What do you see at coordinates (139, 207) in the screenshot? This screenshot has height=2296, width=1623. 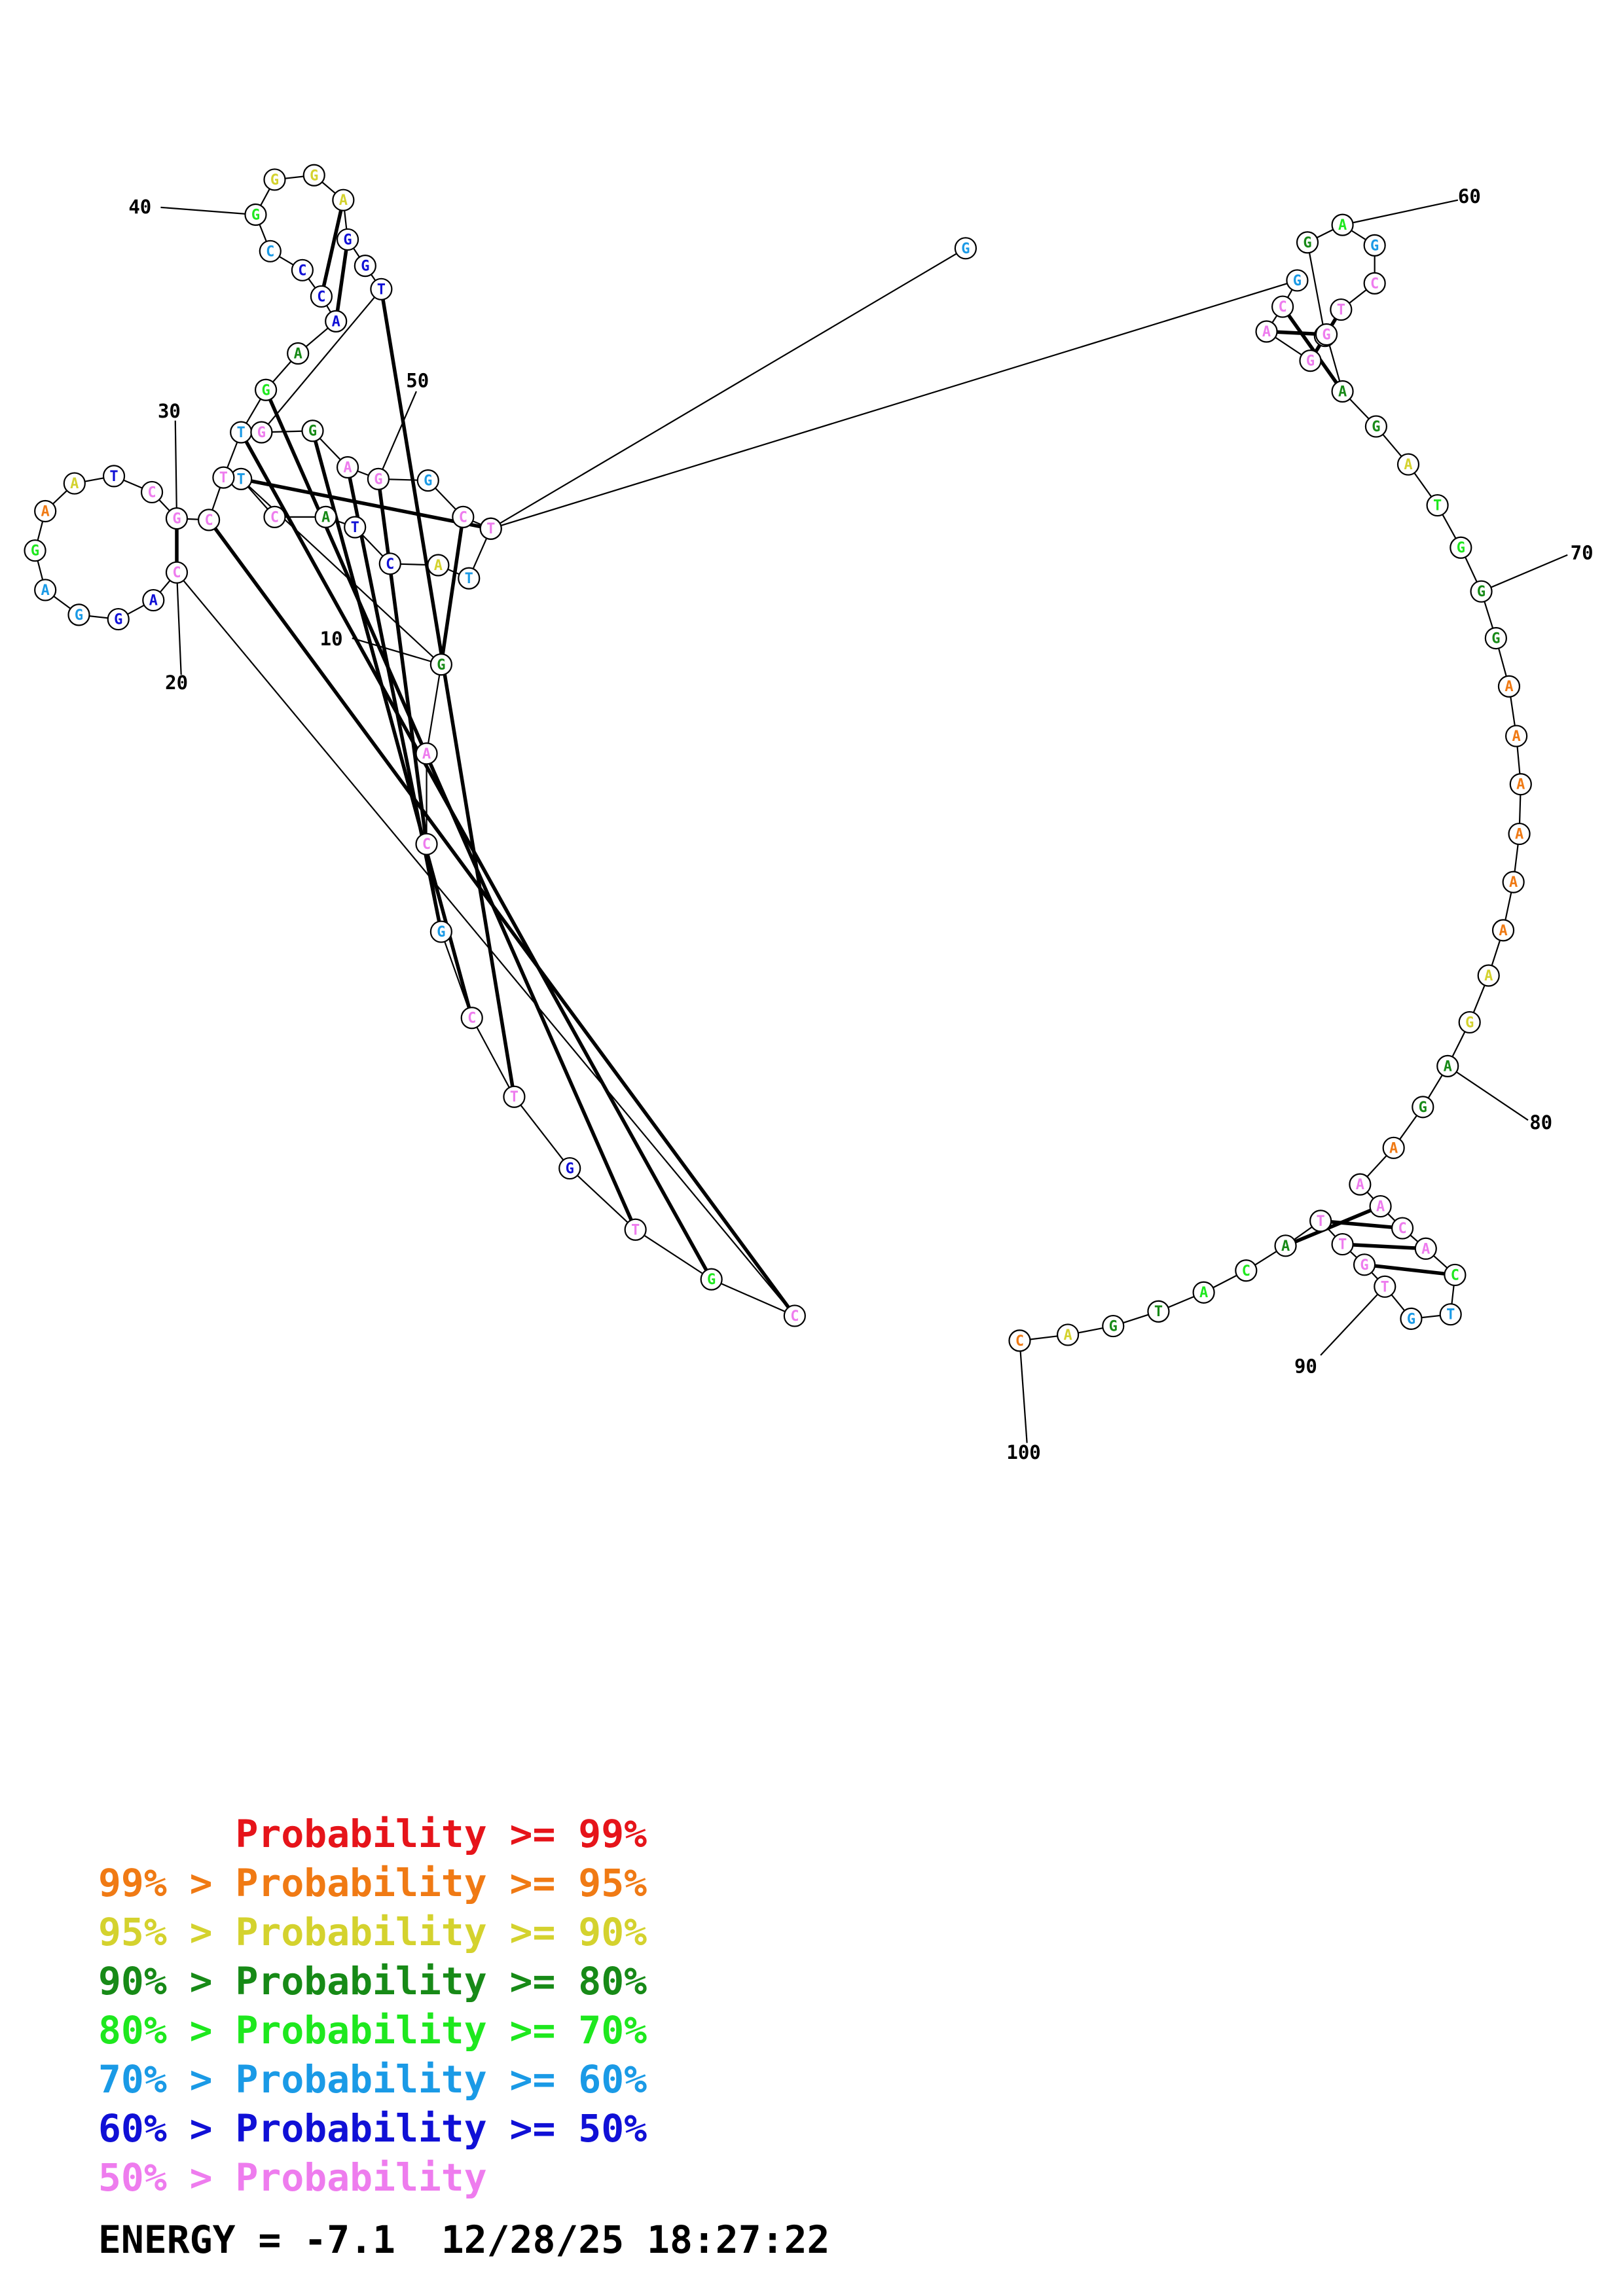 I see `tick-label: 40` at bounding box center [139, 207].